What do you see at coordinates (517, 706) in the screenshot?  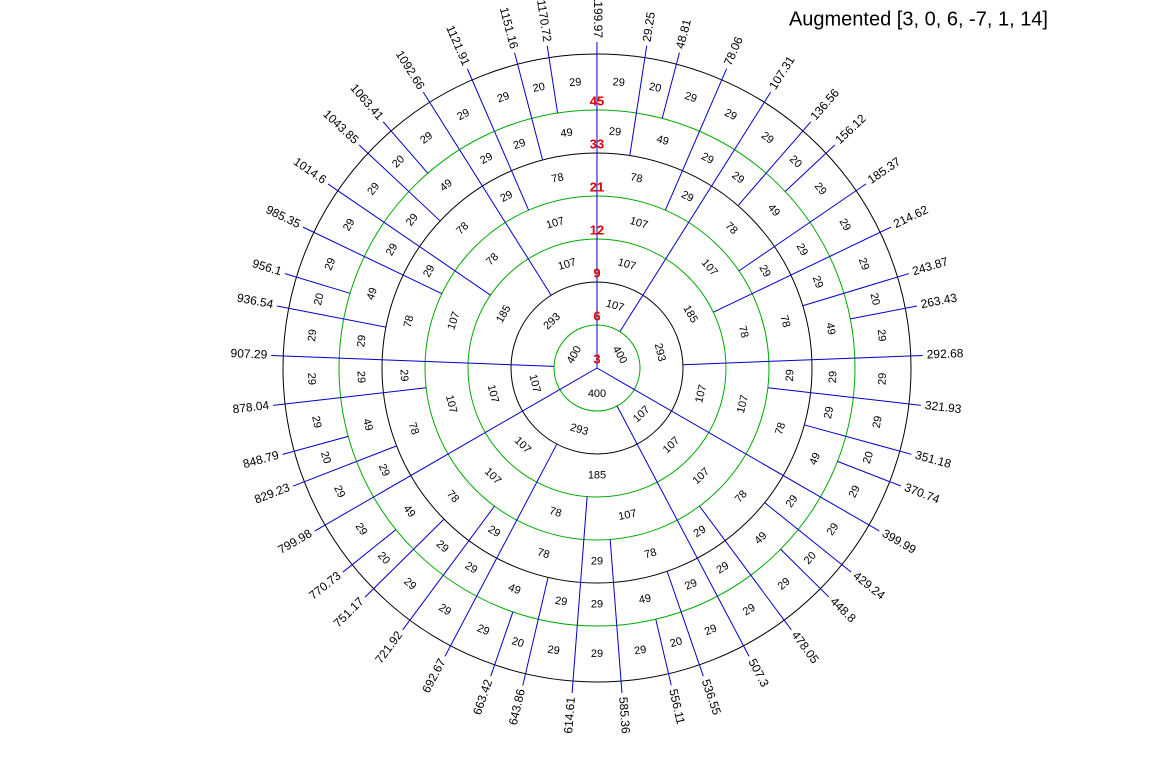 I see `spoke-label: 643.86` at bounding box center [517, 706].